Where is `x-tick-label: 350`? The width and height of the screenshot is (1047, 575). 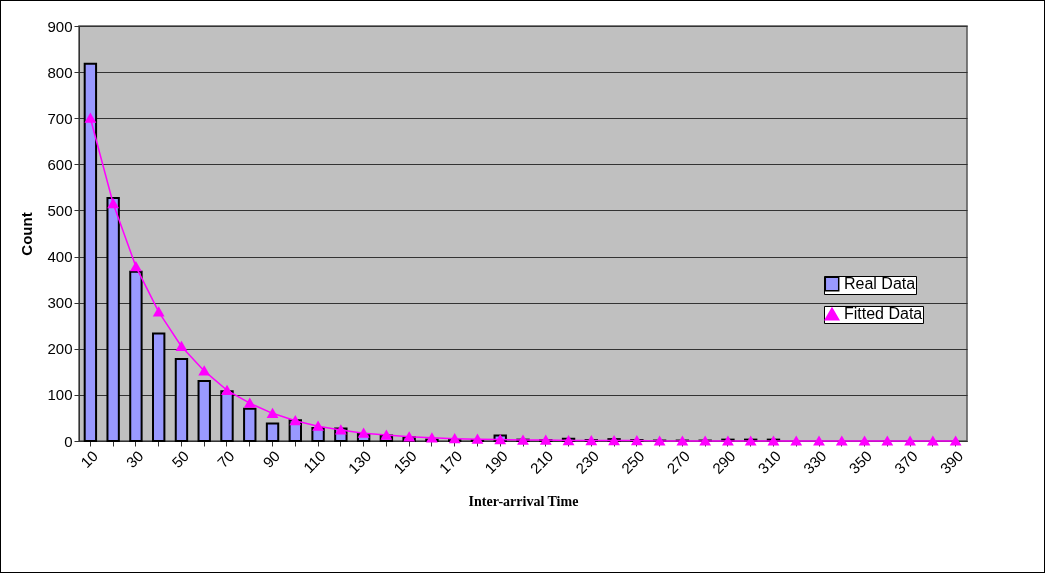
x-tick-label: 350 is located at coordinates (860, 462).